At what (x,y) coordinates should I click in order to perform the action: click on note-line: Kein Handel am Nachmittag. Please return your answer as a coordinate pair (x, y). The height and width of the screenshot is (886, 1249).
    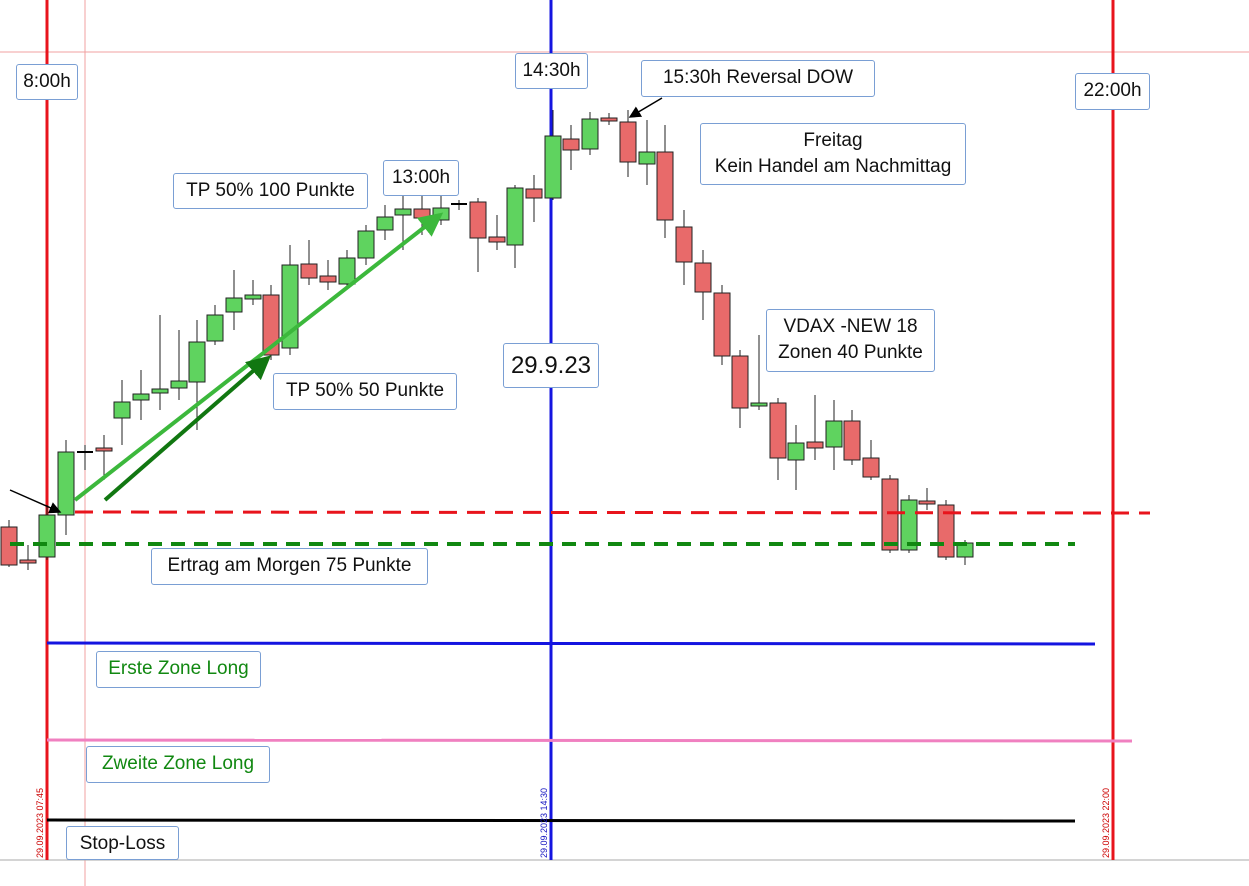
    Looking at the image, I should click on (833, 166).